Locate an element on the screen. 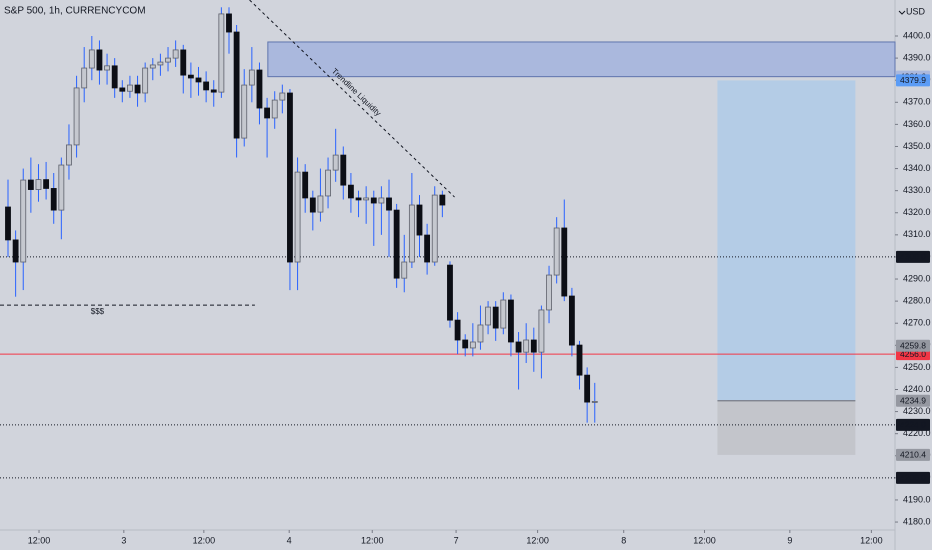  y-tick-label: 4330.0 is located at coordinates (917, 190).